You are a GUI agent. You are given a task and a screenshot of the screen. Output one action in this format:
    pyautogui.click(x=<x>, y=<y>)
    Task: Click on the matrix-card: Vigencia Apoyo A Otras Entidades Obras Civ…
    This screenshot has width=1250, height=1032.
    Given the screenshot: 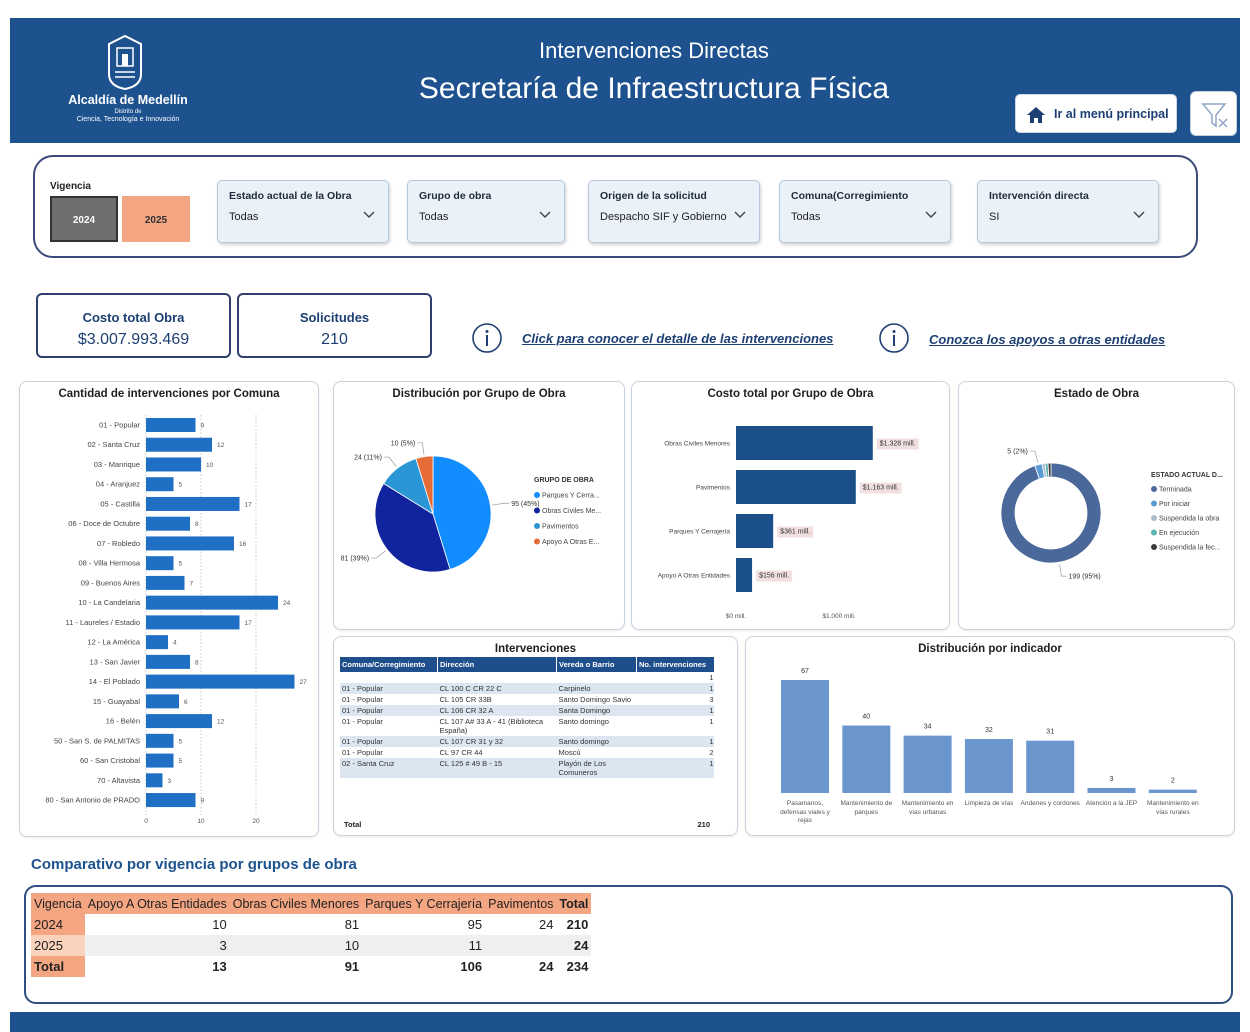 What is the action you would take?
    pyautogui.click(x=628, y=944)
    